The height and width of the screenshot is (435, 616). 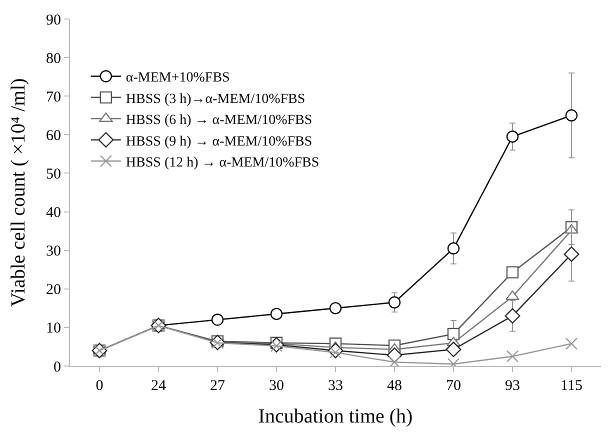 I want to click on y-tick-label: 50, so click(x=53, y=174).